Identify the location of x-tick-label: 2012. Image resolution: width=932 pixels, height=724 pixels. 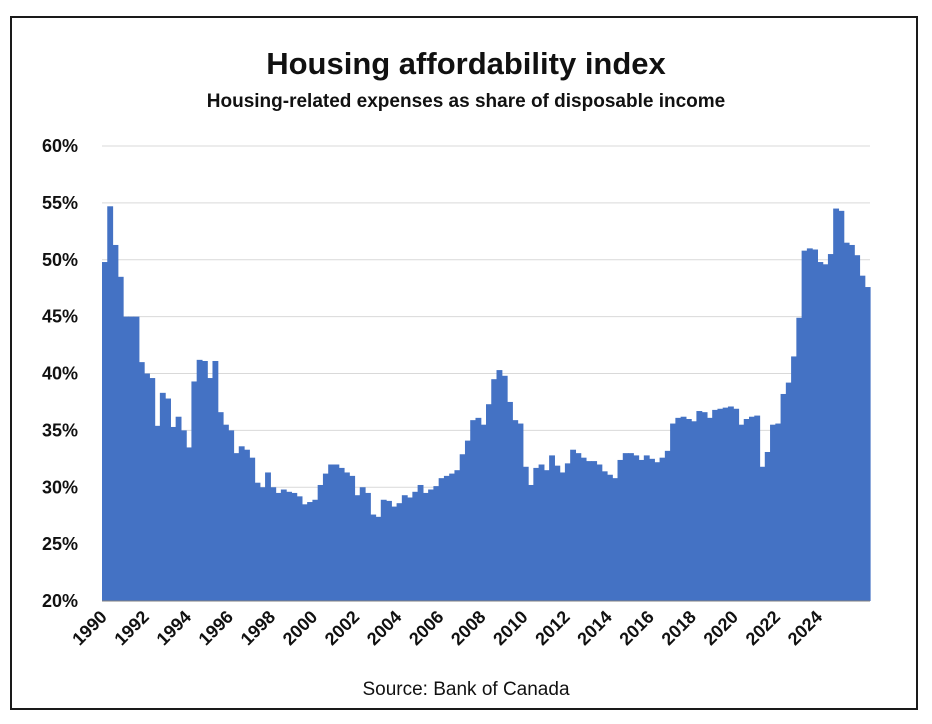
(552, 628).